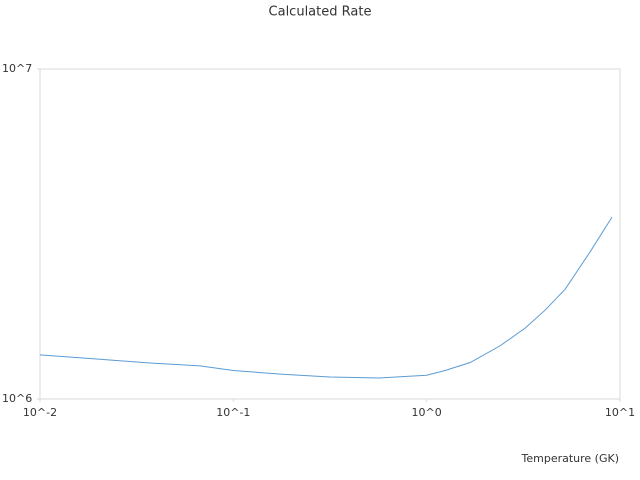 The height and width of the screenshot is (480, 640). Describe the element at coordinates (620, 412) in the screenshot. I see `x-tick-label: 10^1` at that location.